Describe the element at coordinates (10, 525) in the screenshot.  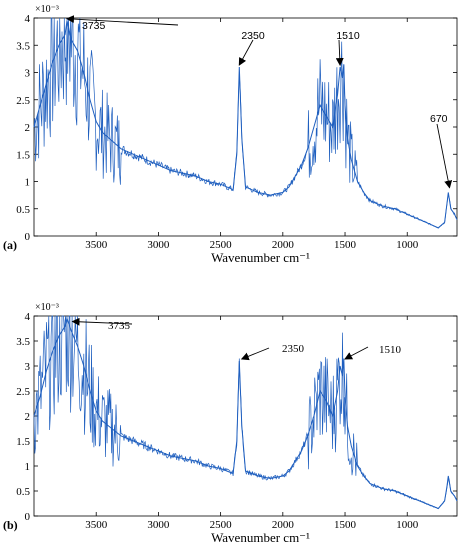
I see `panel-label: (b)` at that location.